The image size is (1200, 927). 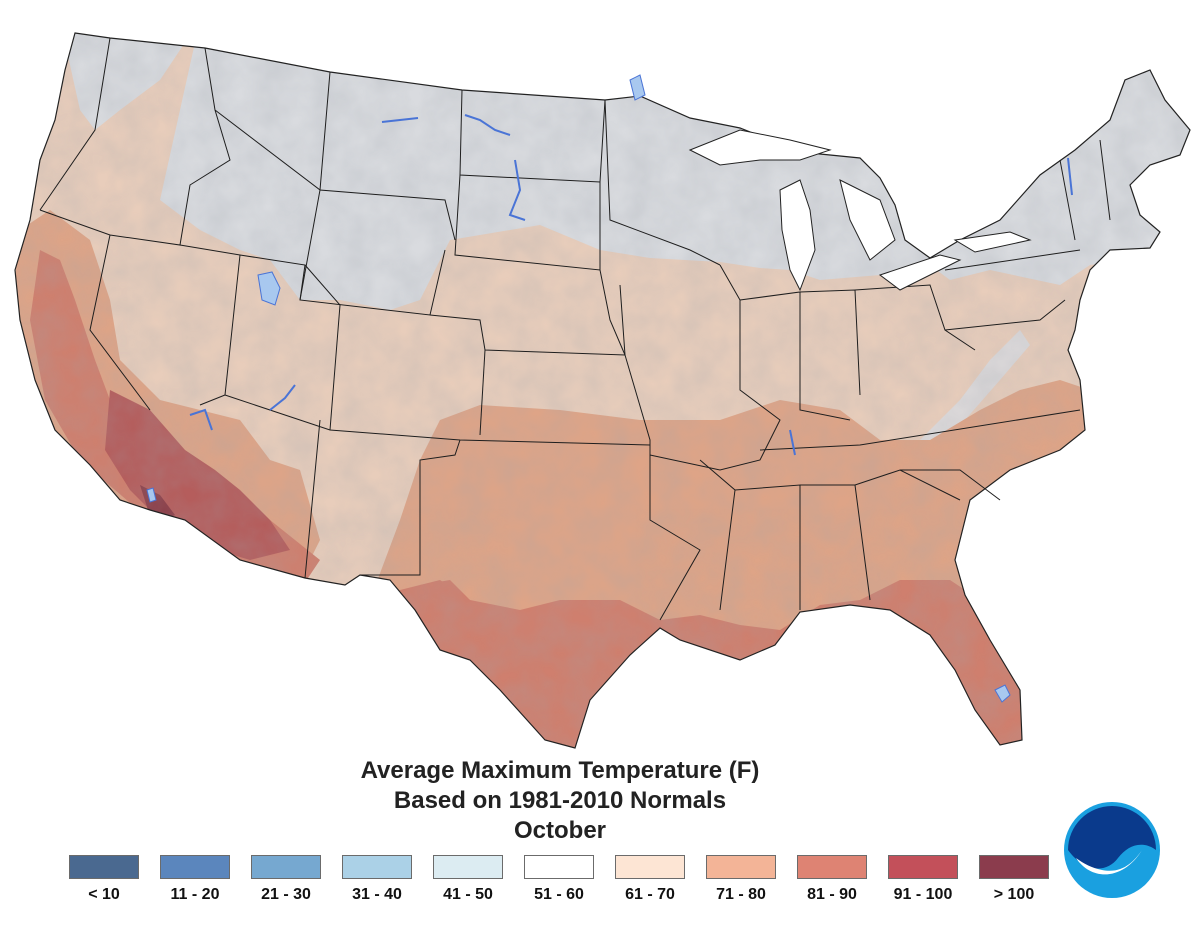 What do you see at coordinates (832, 894) in the screenshot?
I see `legend-label: 81 - 90` at bounding box center [832, 894].